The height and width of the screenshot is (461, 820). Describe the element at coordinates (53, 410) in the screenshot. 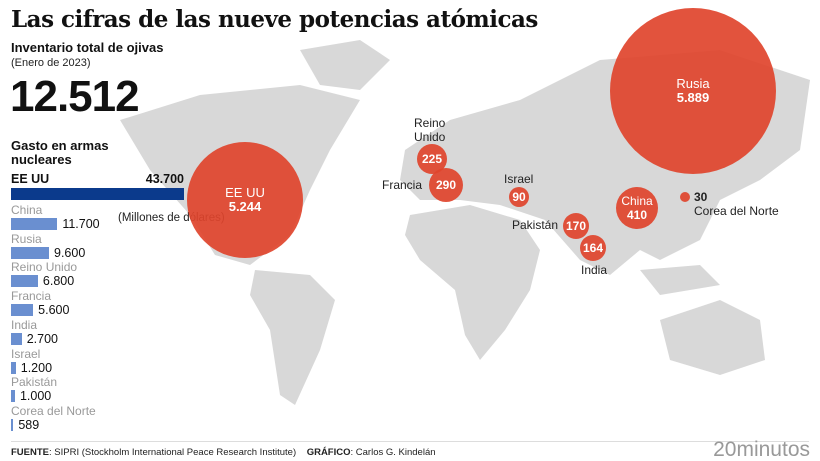

I see `bar-label: Corea del Norte` at that location.